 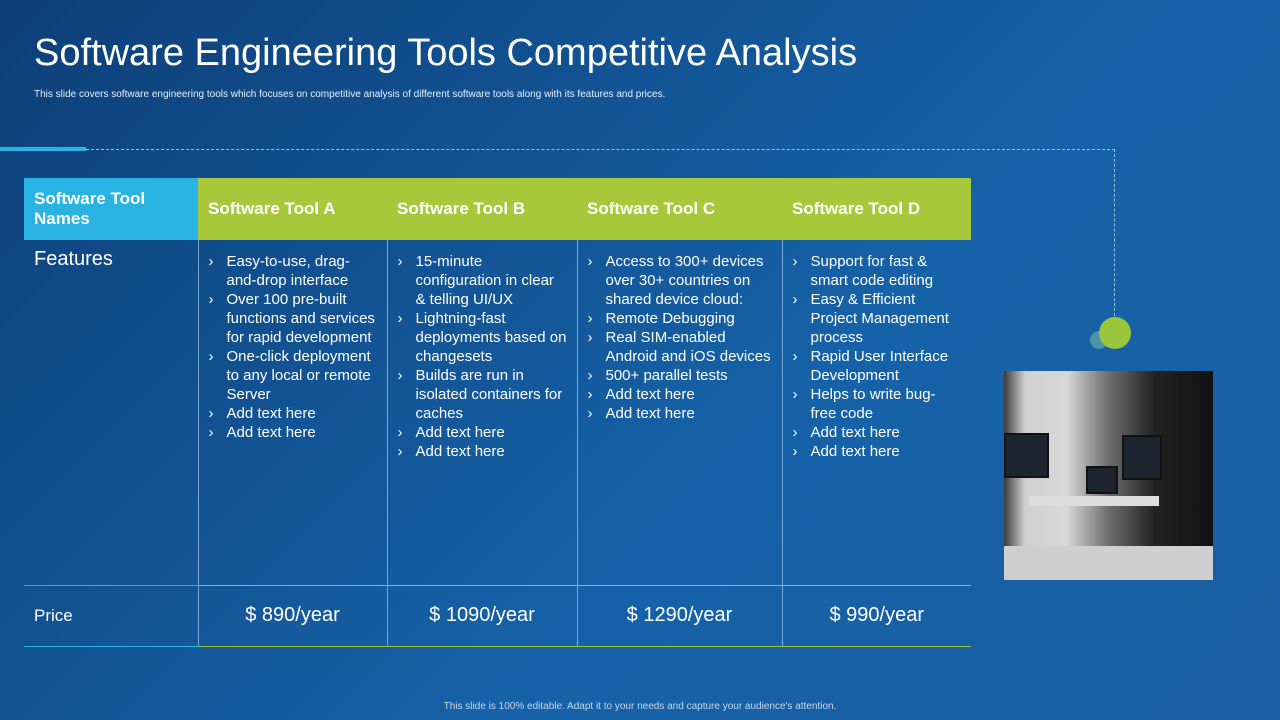 What do you see at coordinates (679, 616) in the screenshot?
I see `price-tool-c: $ 1290/year` at bounding box center [679, 616].